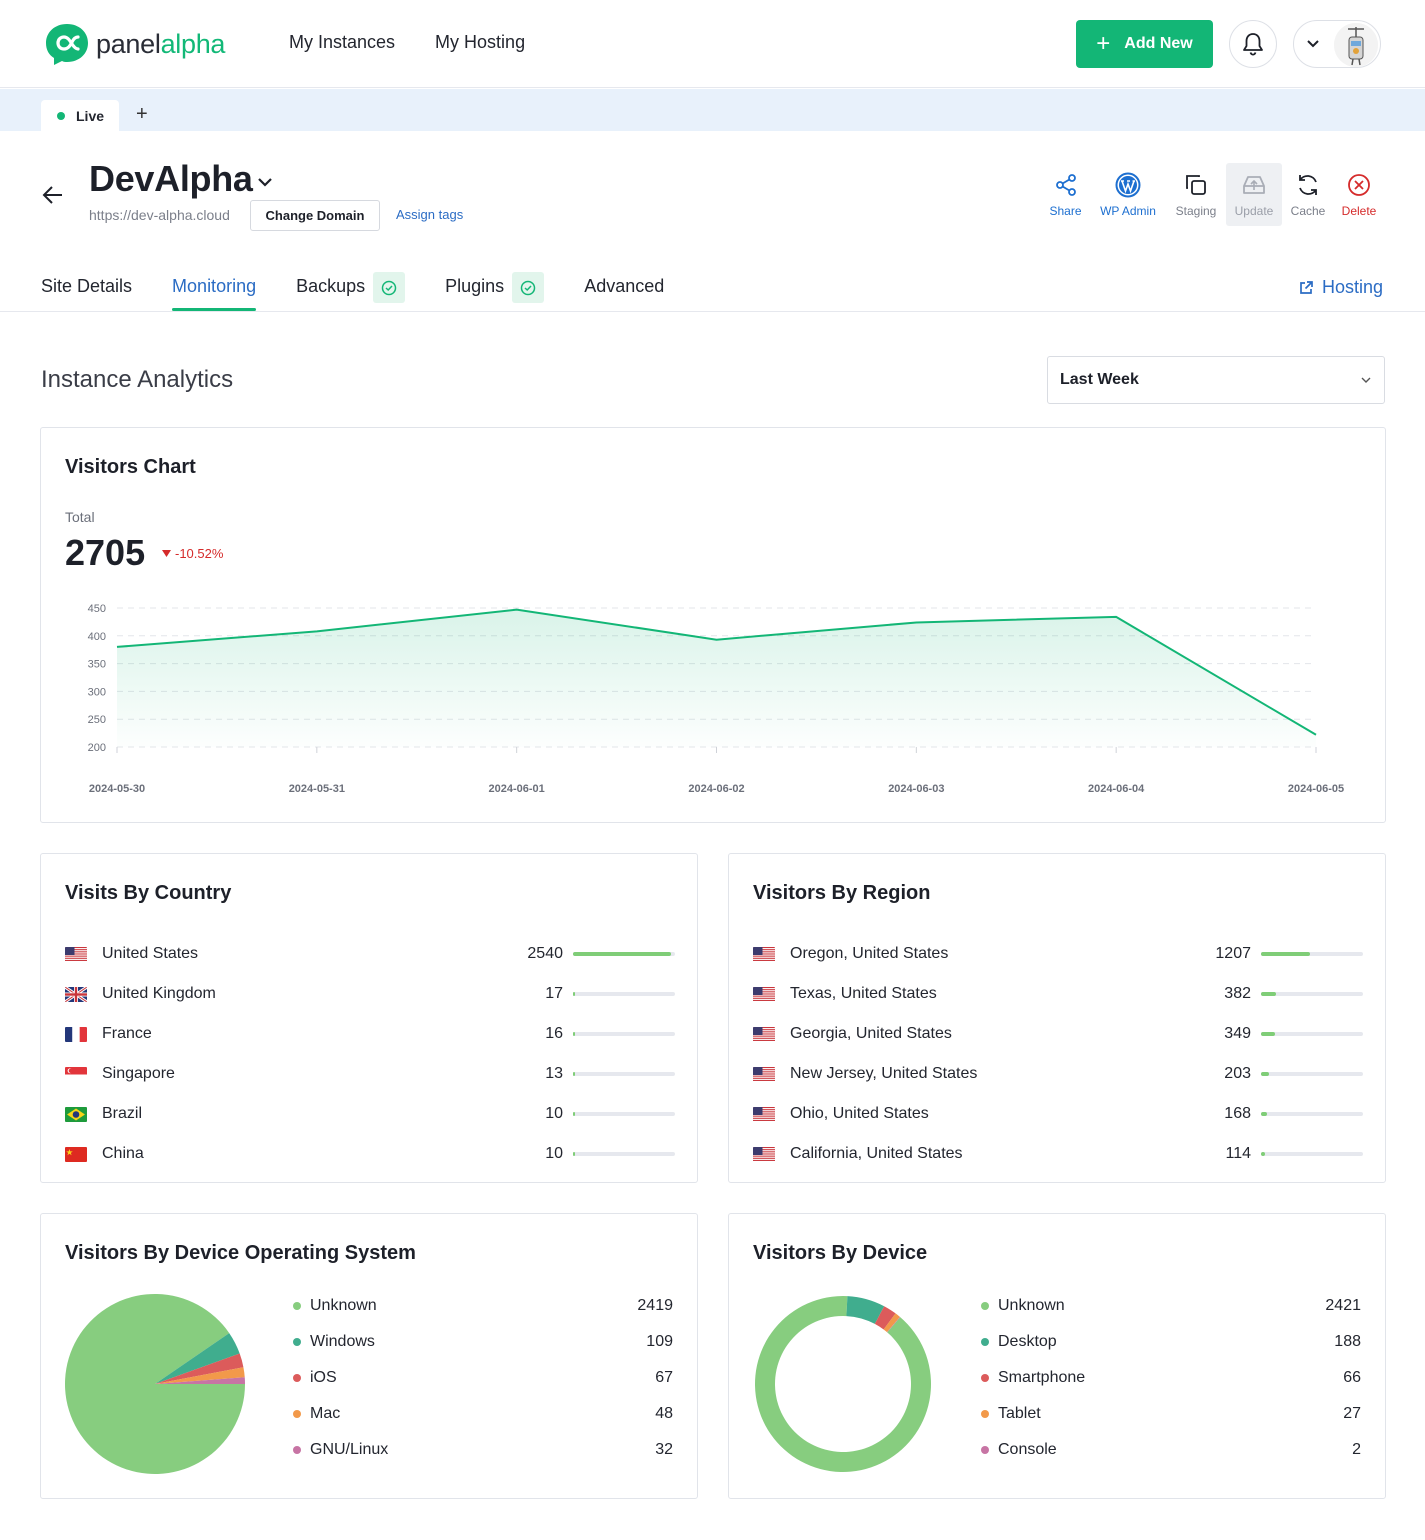  What do you see at coordinates (193, 43) in the screenshot?
I see `logo-text-alpha: alpha` at bounding box center [193, 43].